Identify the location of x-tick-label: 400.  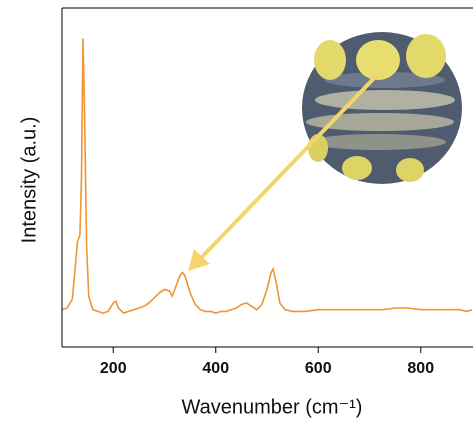
(215, 368).